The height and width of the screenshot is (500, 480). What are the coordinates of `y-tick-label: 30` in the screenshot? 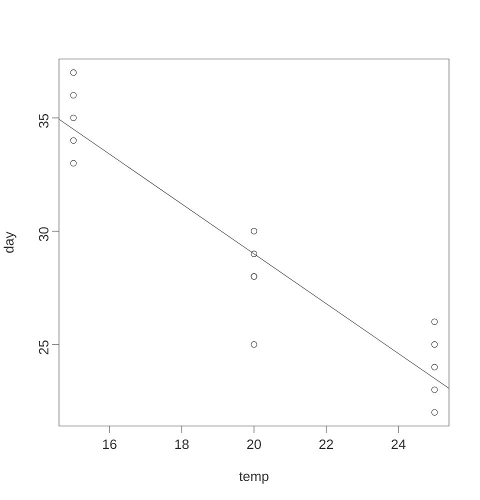 It's located at (43, 234).